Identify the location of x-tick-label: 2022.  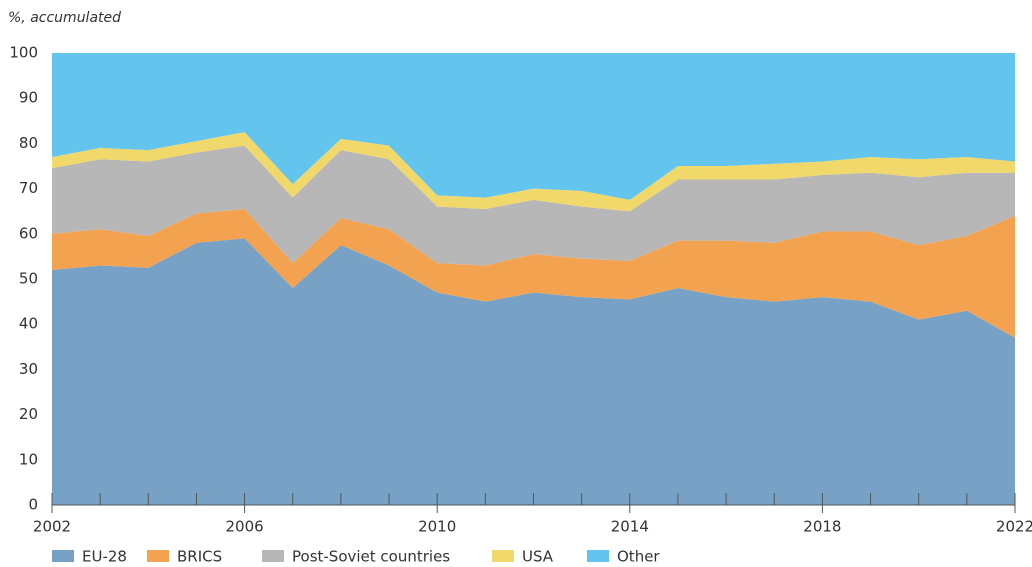
(1014, 527).